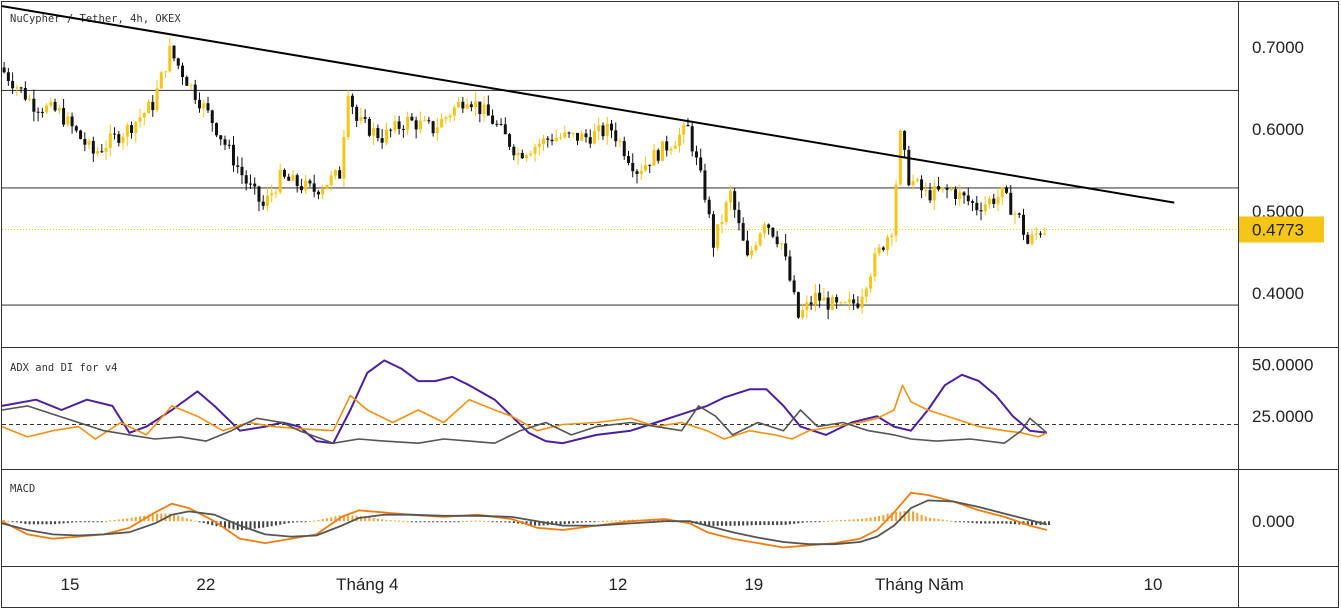  I want to click on macd-series-signal, so click(524, 522).